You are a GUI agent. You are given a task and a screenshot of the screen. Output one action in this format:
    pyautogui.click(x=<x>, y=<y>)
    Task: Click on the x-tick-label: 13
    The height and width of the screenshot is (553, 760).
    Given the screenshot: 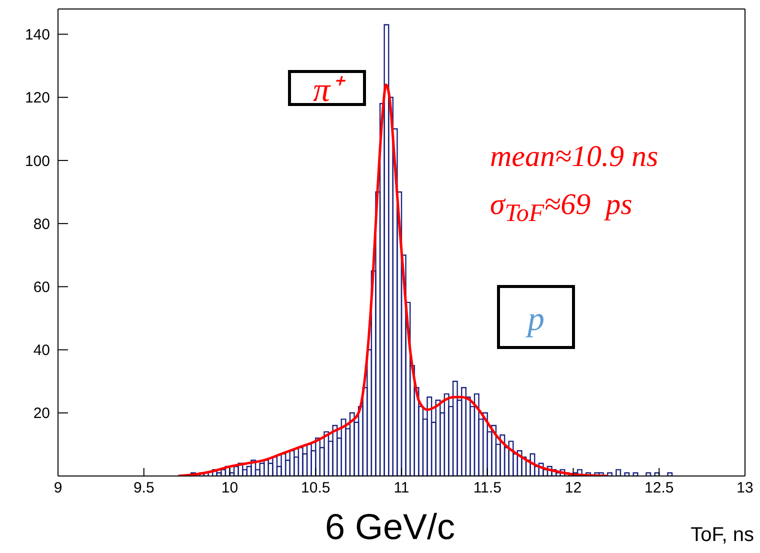 What is the action you would take?
    pyautogui.click(x=745, y=488)
    